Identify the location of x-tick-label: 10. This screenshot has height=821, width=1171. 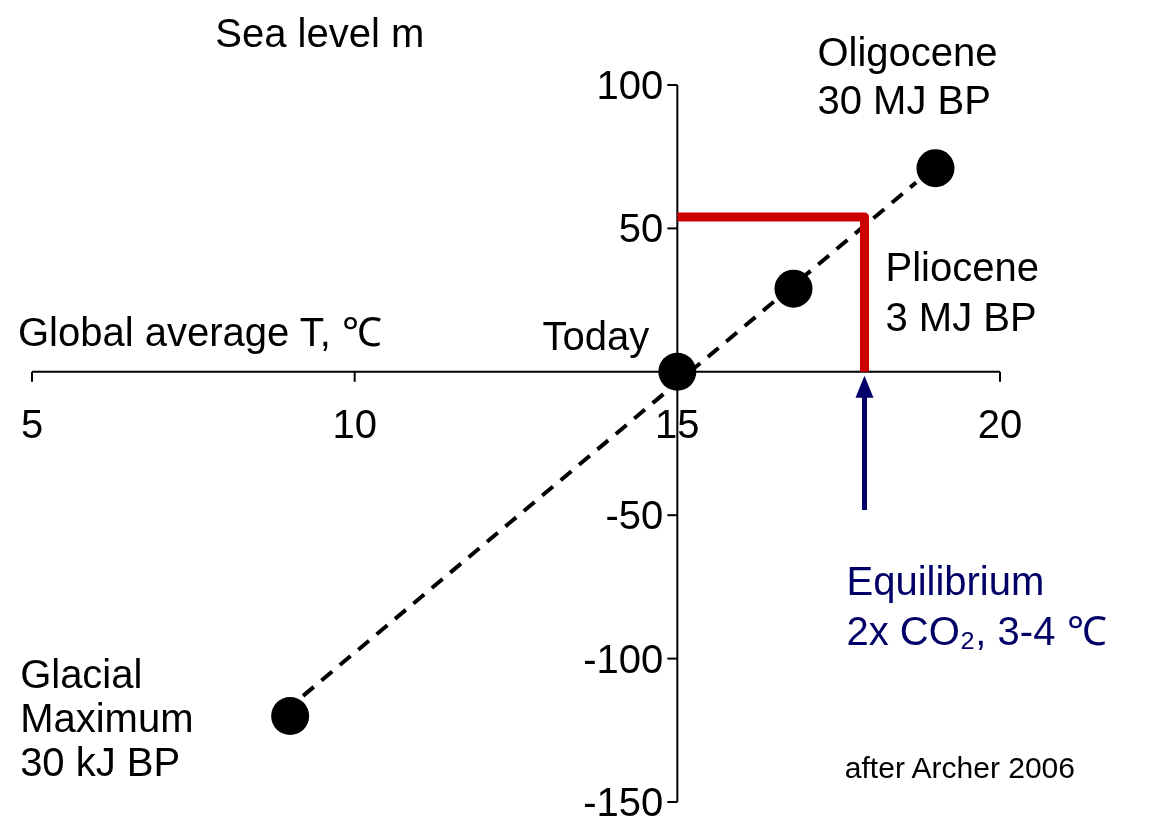
(354, 423).